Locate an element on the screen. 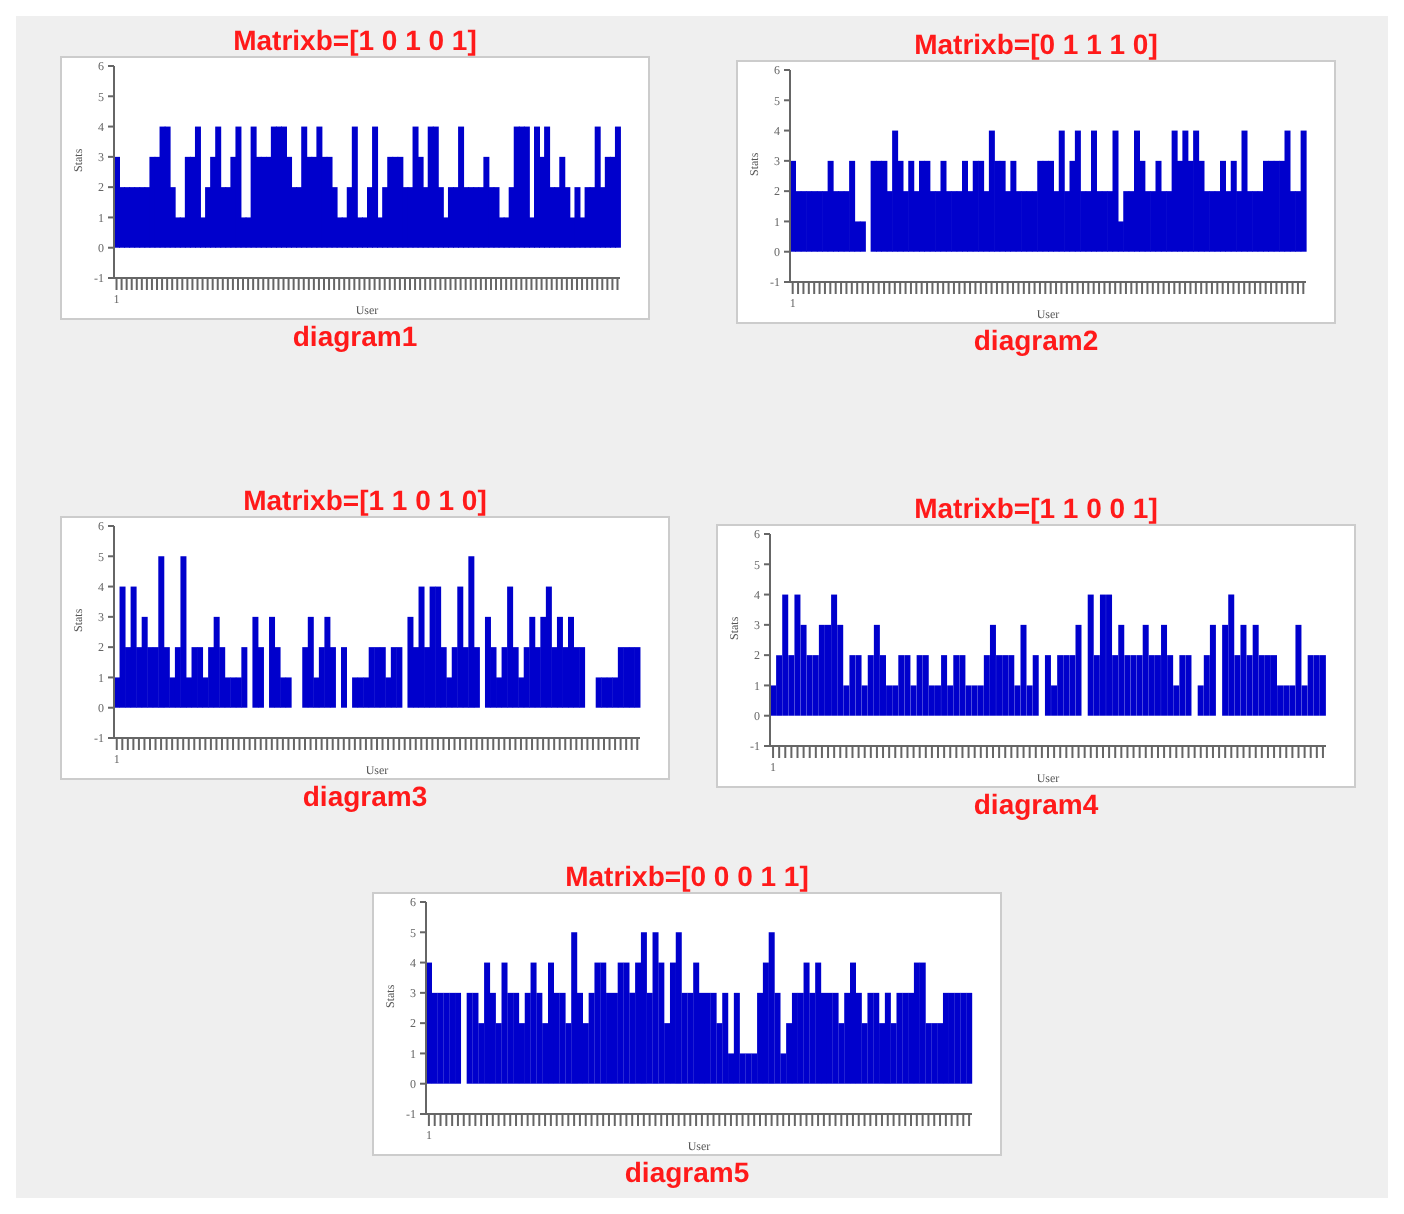 The image size is (1404, 1214). text: diagram4 is located at coordinates (1036, 804).